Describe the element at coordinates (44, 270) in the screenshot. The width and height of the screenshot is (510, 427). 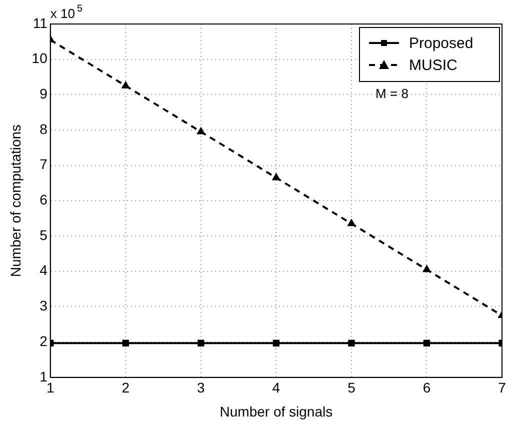
I see `y-tick-label: 4` at that location.